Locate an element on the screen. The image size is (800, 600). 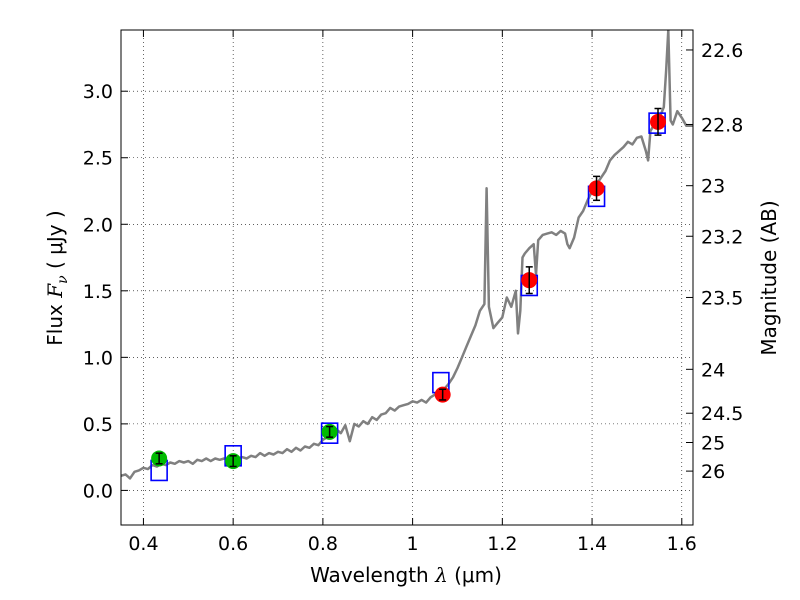
y-tick-label: 1.0 is located at coordinates (98, 358).